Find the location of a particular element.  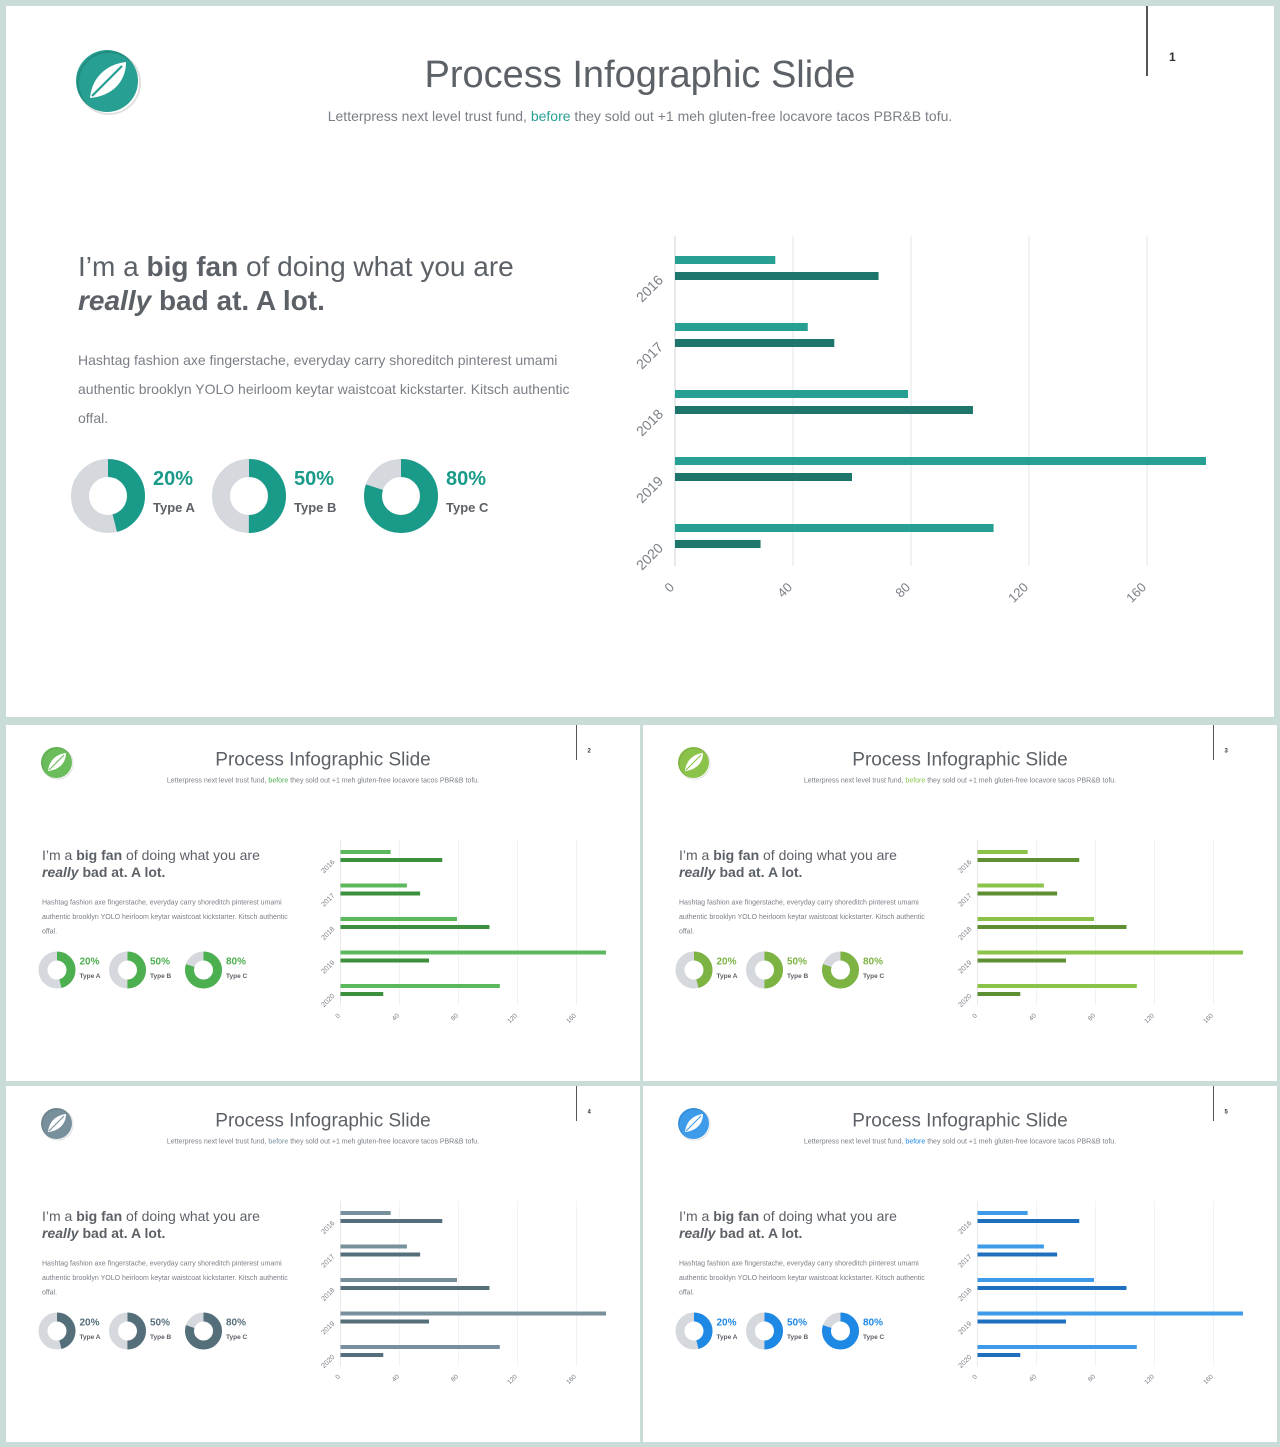

donut-percent: 50% is located at coordinates (797, 1322).